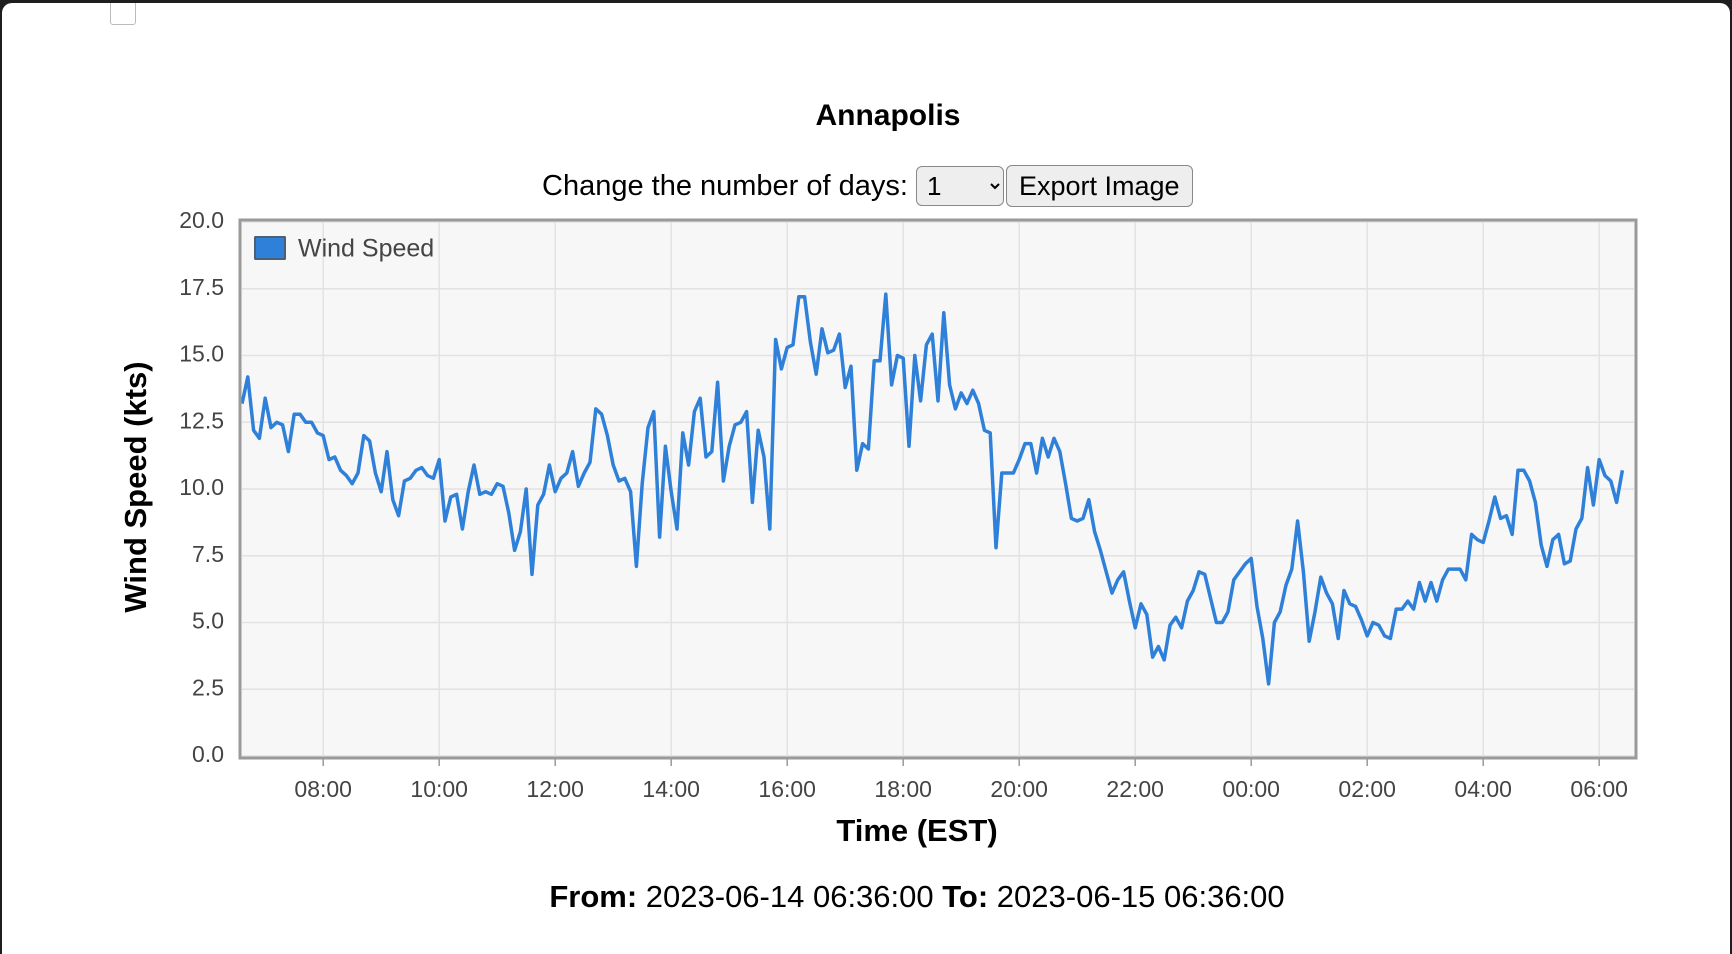 The image size is (1732, 954). I want to click on y-tick-label: 17.5, so click(201, 287).